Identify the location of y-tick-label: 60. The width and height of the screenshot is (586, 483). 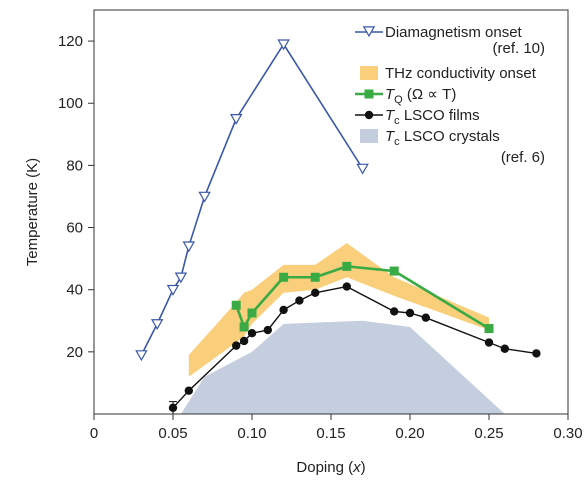
(74, 228).